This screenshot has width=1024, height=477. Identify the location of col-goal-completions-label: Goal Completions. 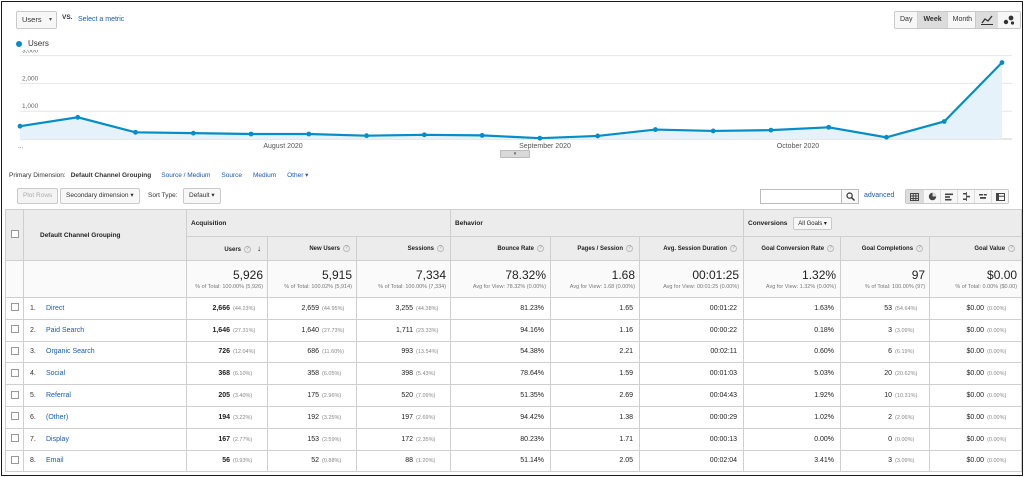
(887, 249).